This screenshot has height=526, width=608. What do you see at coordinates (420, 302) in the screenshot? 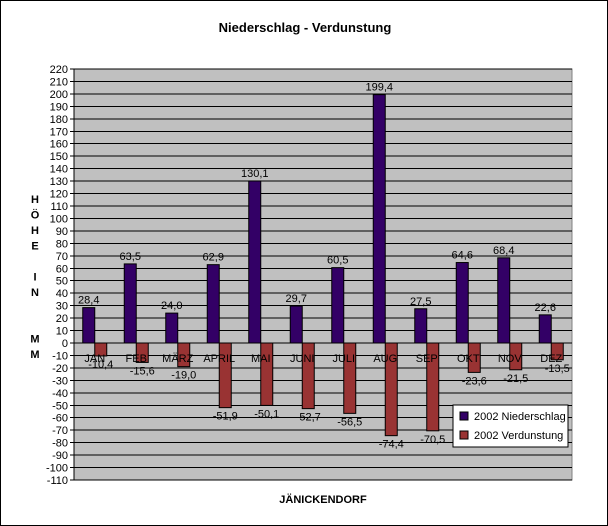
I see `data-label: 27,5` at bounding box center [420, 302].